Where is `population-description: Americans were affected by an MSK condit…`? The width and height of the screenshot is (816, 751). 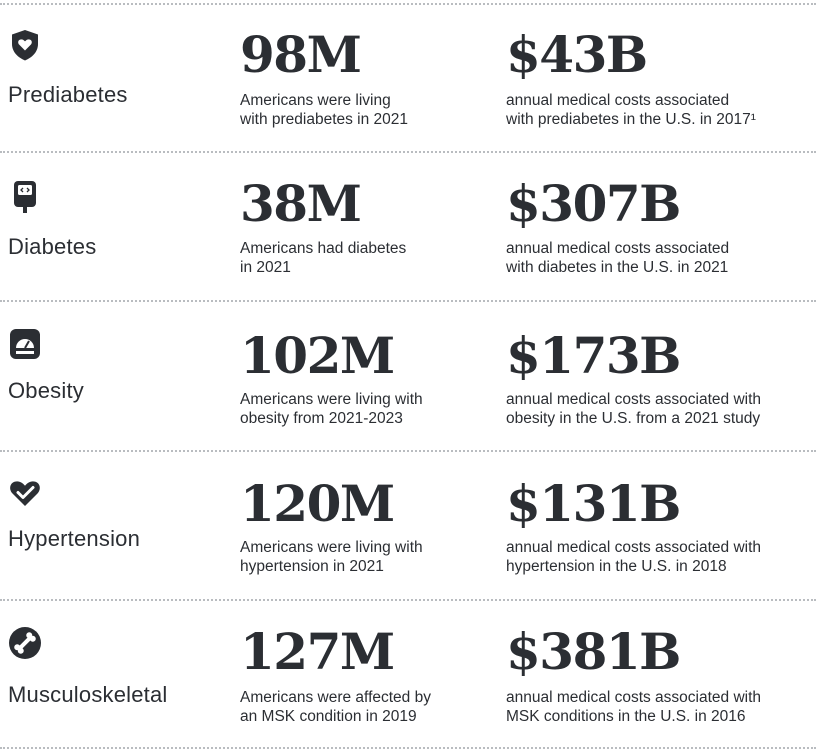 population-description: Americans were affected by an MSK condit… is located at coordinates (335, 707).